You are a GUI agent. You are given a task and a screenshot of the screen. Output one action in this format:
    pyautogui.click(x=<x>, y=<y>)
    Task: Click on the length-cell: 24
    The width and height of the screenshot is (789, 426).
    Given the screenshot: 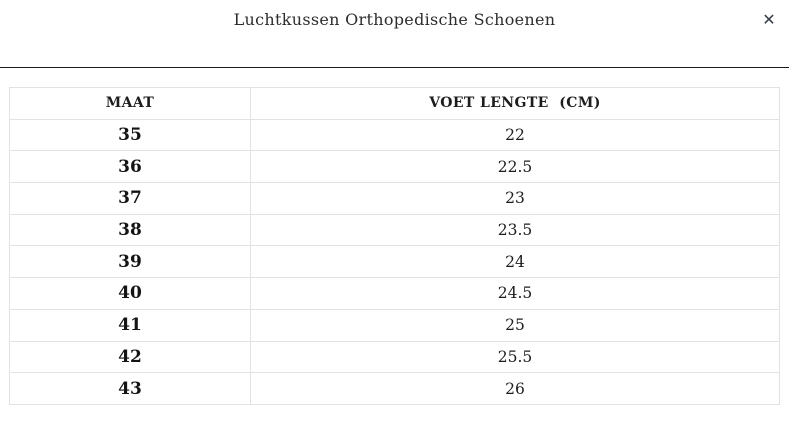 What is the action you would take?
    pyautogui.click(x=515, y=262)
    